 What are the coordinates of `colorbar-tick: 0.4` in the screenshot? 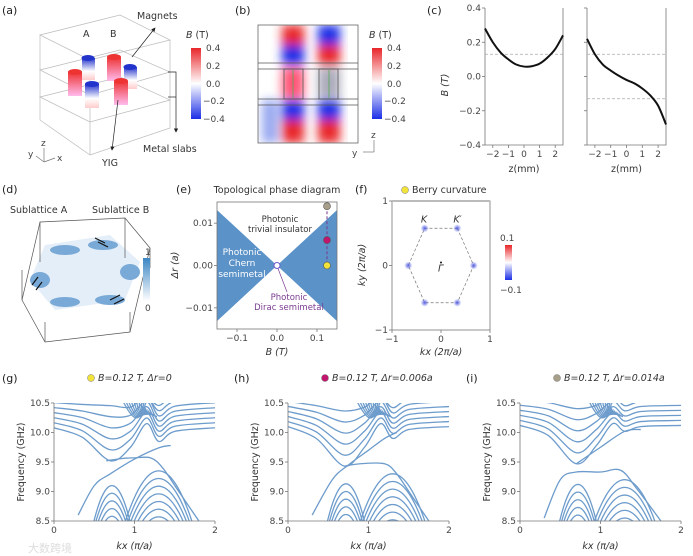 It's located at (213, 49).